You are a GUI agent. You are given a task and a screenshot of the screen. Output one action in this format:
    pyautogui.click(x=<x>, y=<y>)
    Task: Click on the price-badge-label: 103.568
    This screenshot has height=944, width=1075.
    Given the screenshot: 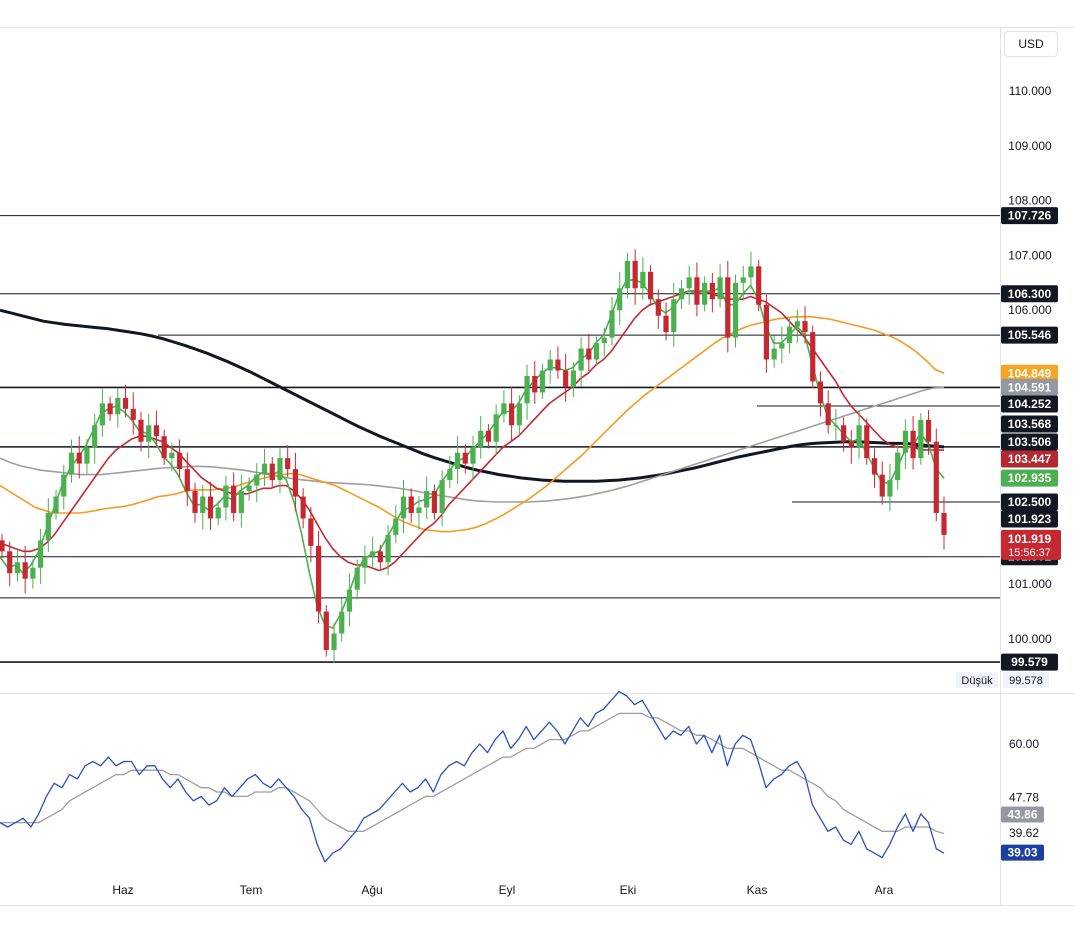 What is the action you would take?
    pyautogui.click(x=1030, y=424)
    